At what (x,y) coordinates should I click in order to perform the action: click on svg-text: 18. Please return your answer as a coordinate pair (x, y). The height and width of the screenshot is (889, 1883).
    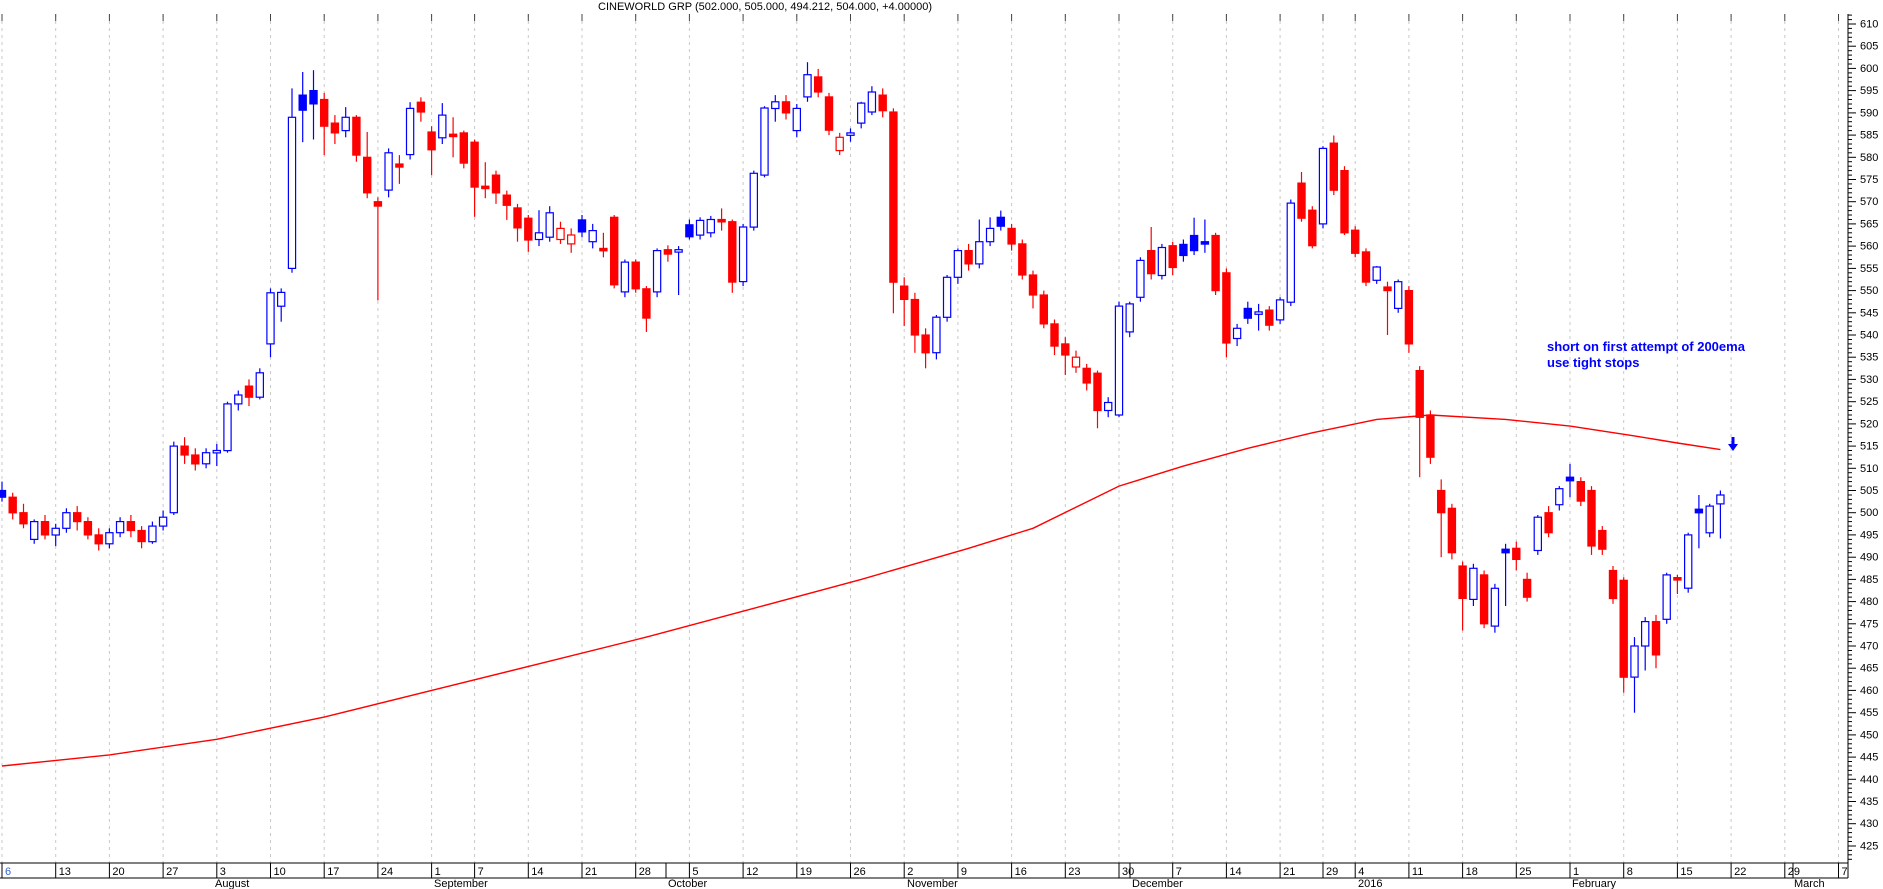
    Looking at the image, I should click on (1472, 872).